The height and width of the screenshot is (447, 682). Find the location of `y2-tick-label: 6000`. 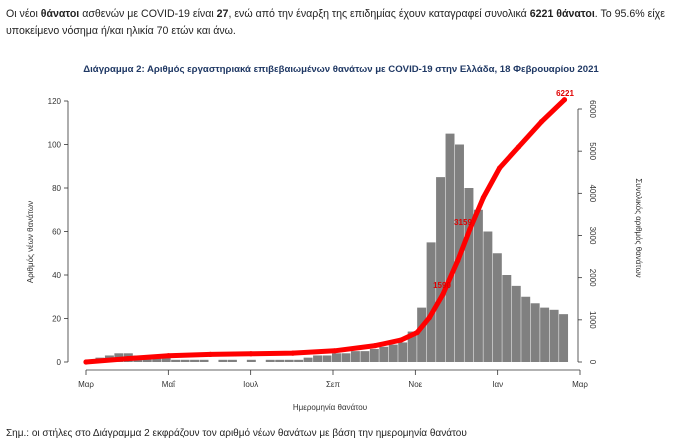

y2-tick-label: 6000 is located at coordinates (592, 109).